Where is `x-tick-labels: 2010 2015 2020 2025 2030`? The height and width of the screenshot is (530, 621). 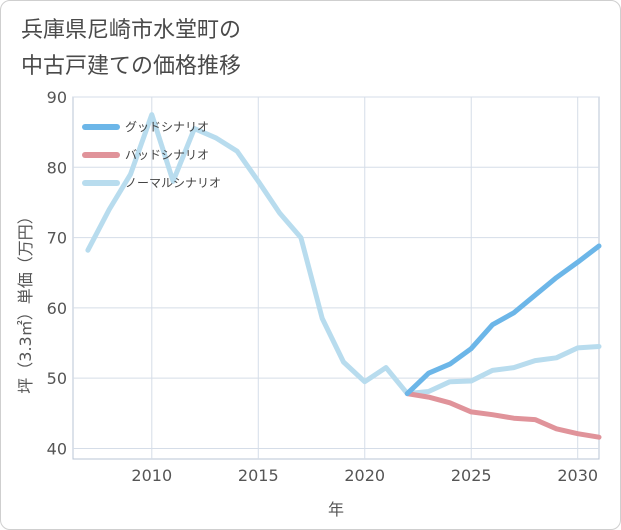 x-tick-labels: 2010 2015 2020 2025 2030 is located at coordinates (364, 475).